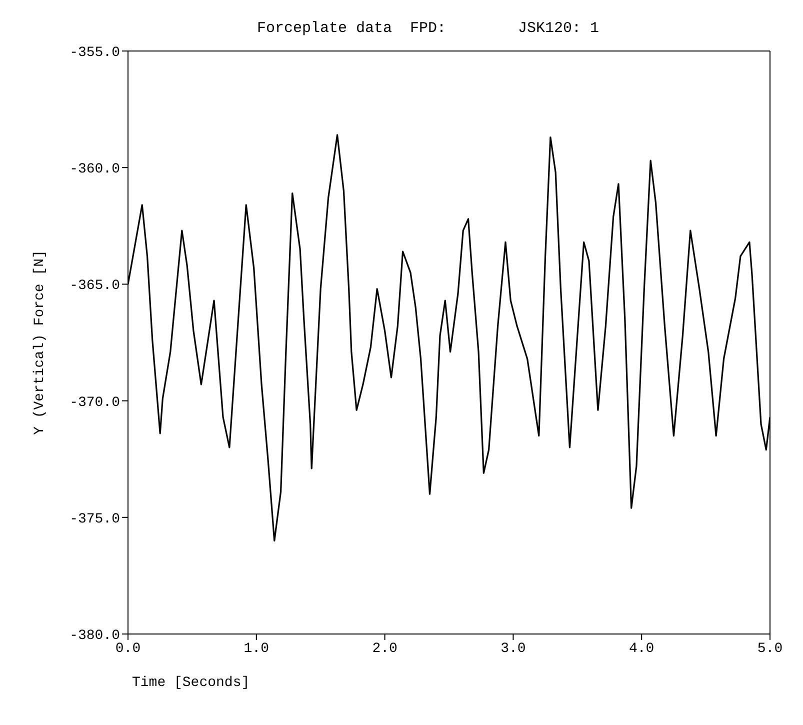 The width and height of the screenshot is (803, 725). What do you see at coordinates (428, 28) in the screenshot?
I see `chart-title: Forceplate data FPD: JSK120: 1` at bounding box center [428, 28].